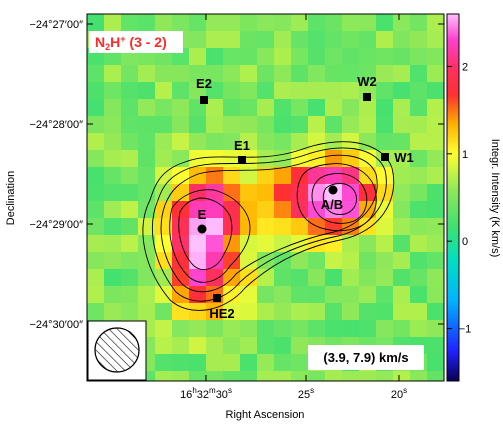 This screenshot has height=427, width=503. Describe the element at coordinates (306, 393) in the screenshot. I see `x-tick-label-2: 25s` at that location.